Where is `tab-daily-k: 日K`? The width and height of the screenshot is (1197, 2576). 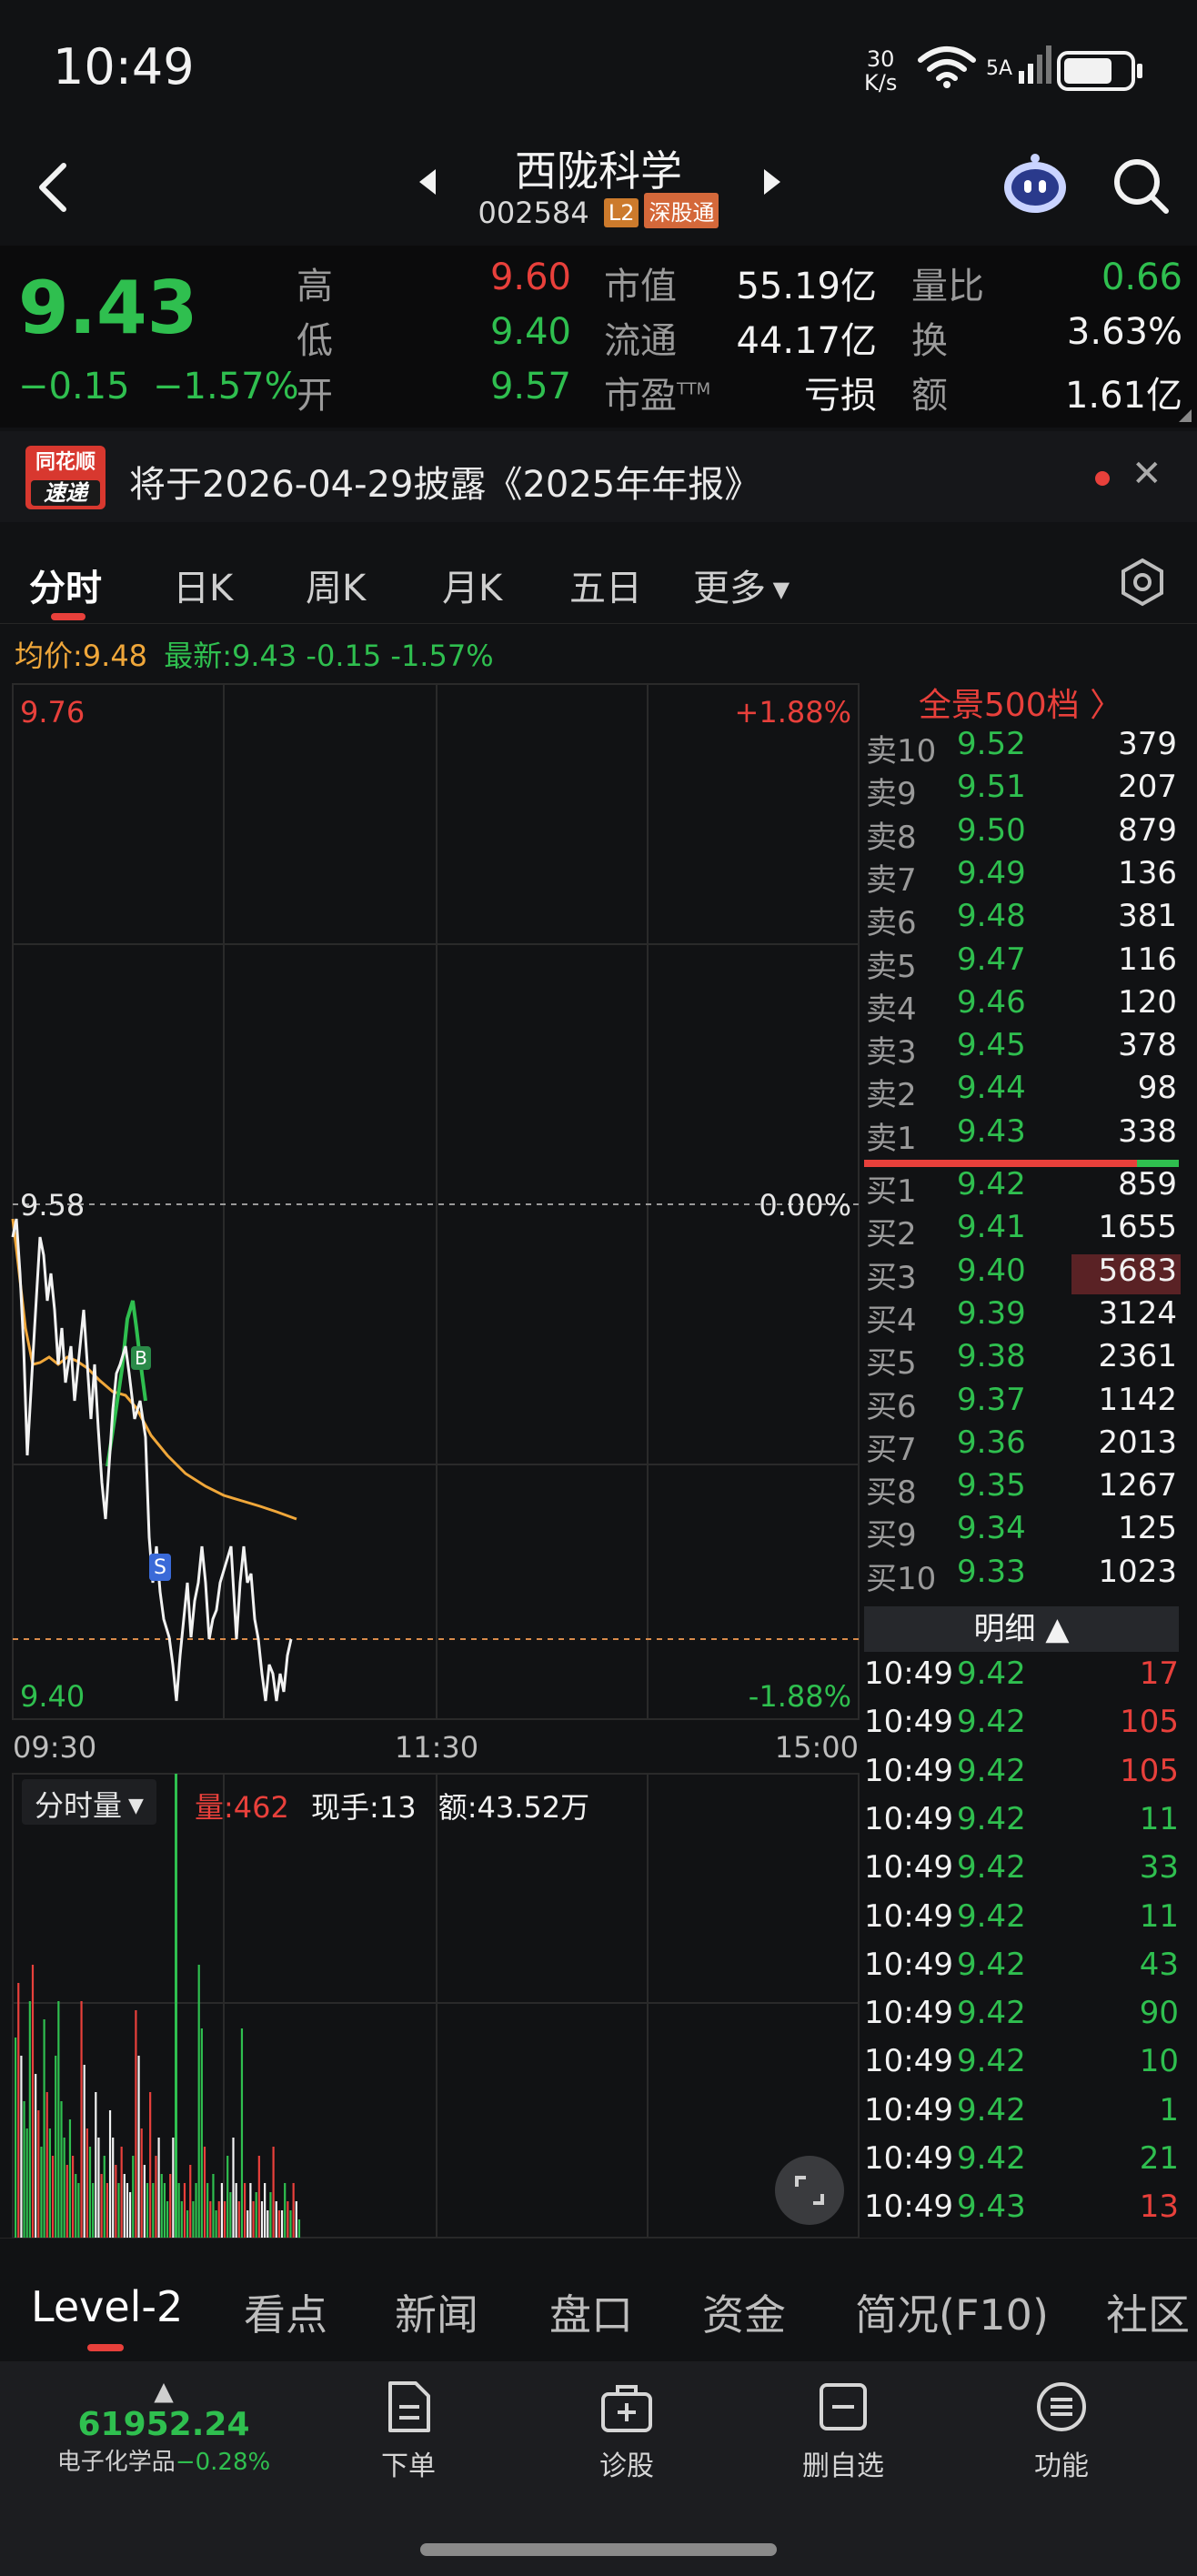 tab-daily-k: 日K is located at coordinates (203, 588).